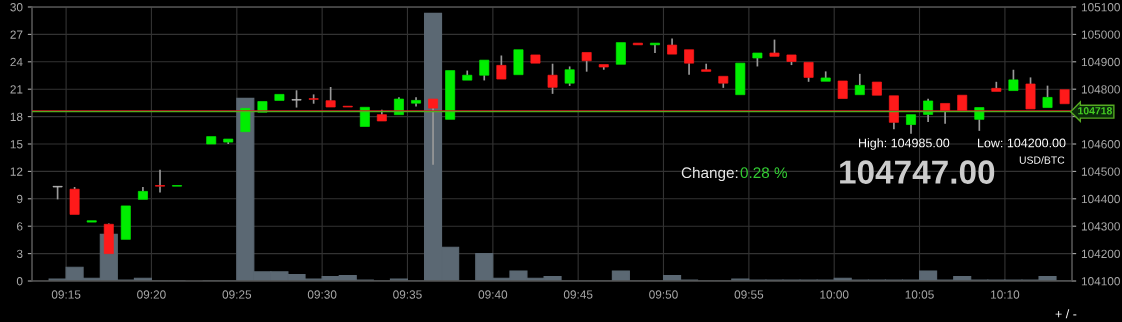  What do you see at coordinates (19, 253) in the screenshot?
I see `y-tick-label: 3` at bounding box center [19, 253].